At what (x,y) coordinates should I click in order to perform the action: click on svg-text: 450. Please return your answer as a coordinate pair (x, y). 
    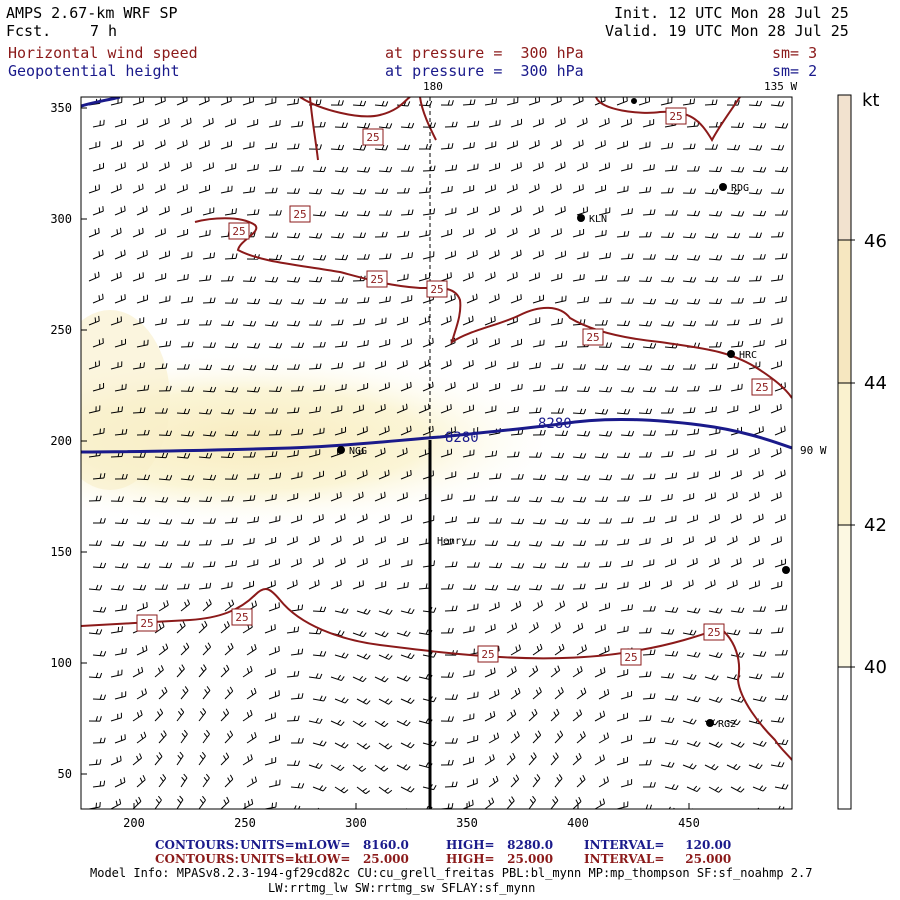
    Looking at the image, I should click on (689, 823).